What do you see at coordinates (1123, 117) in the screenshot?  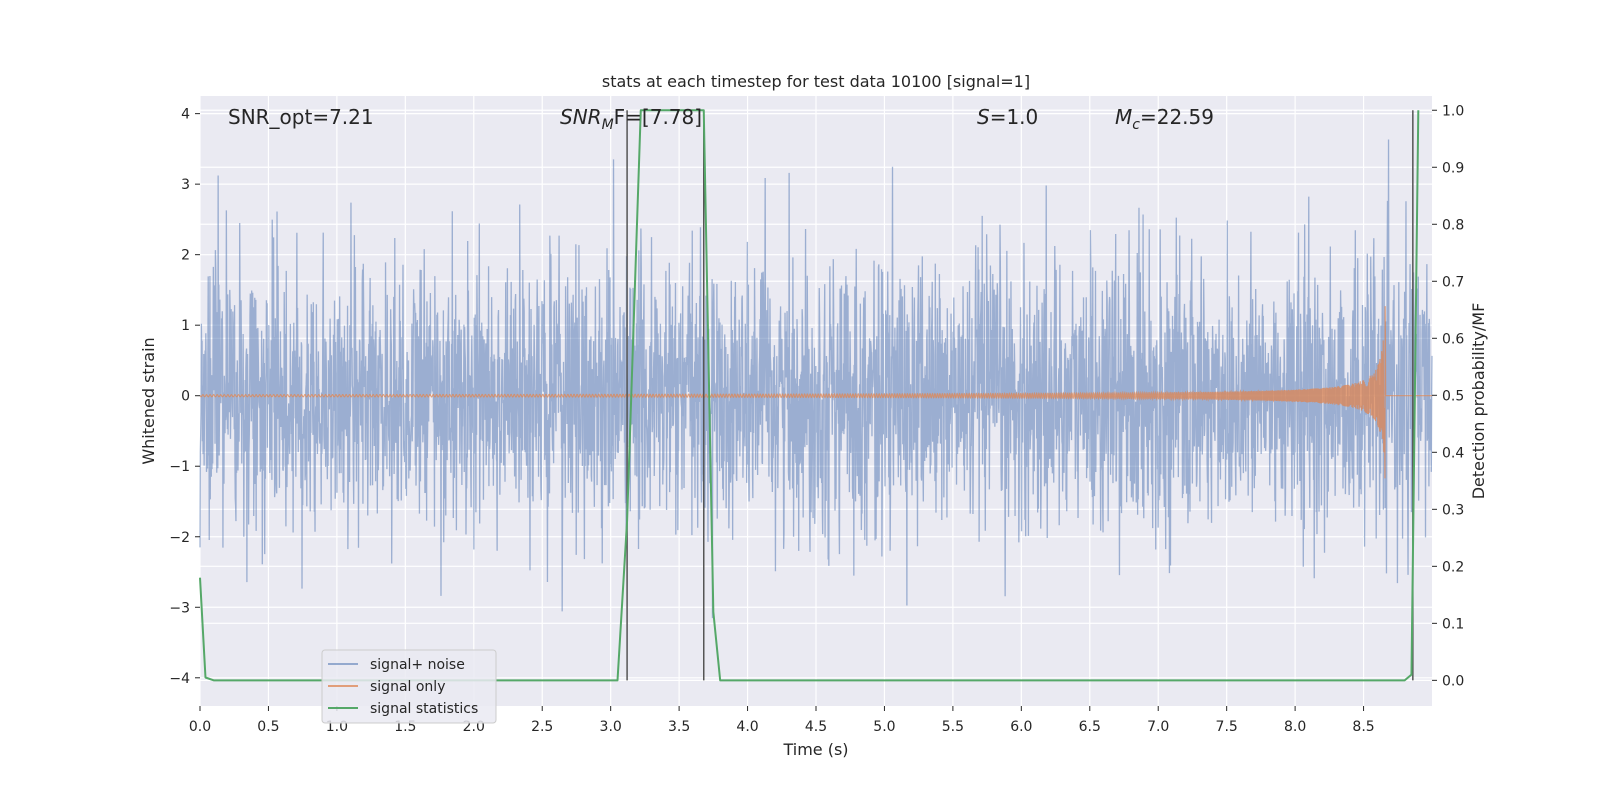 I see `annotation-mc-main: M` at bounding box center [1123, 117].